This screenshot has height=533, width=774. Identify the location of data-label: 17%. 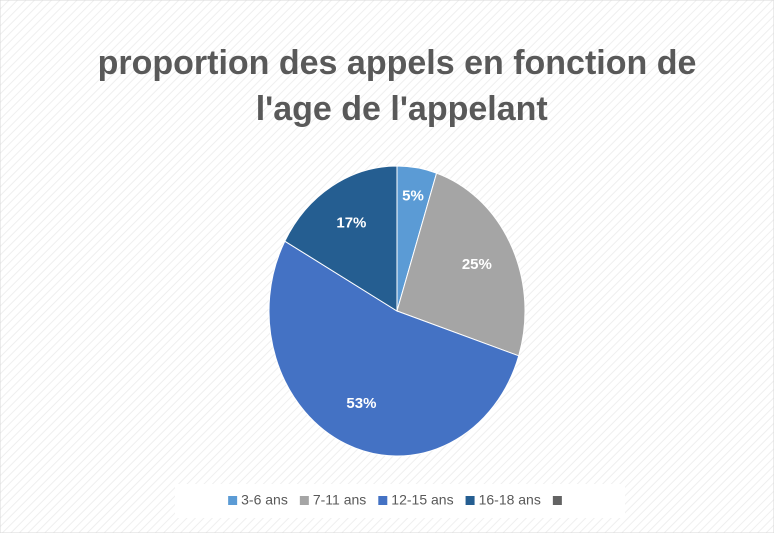
(351, 223).